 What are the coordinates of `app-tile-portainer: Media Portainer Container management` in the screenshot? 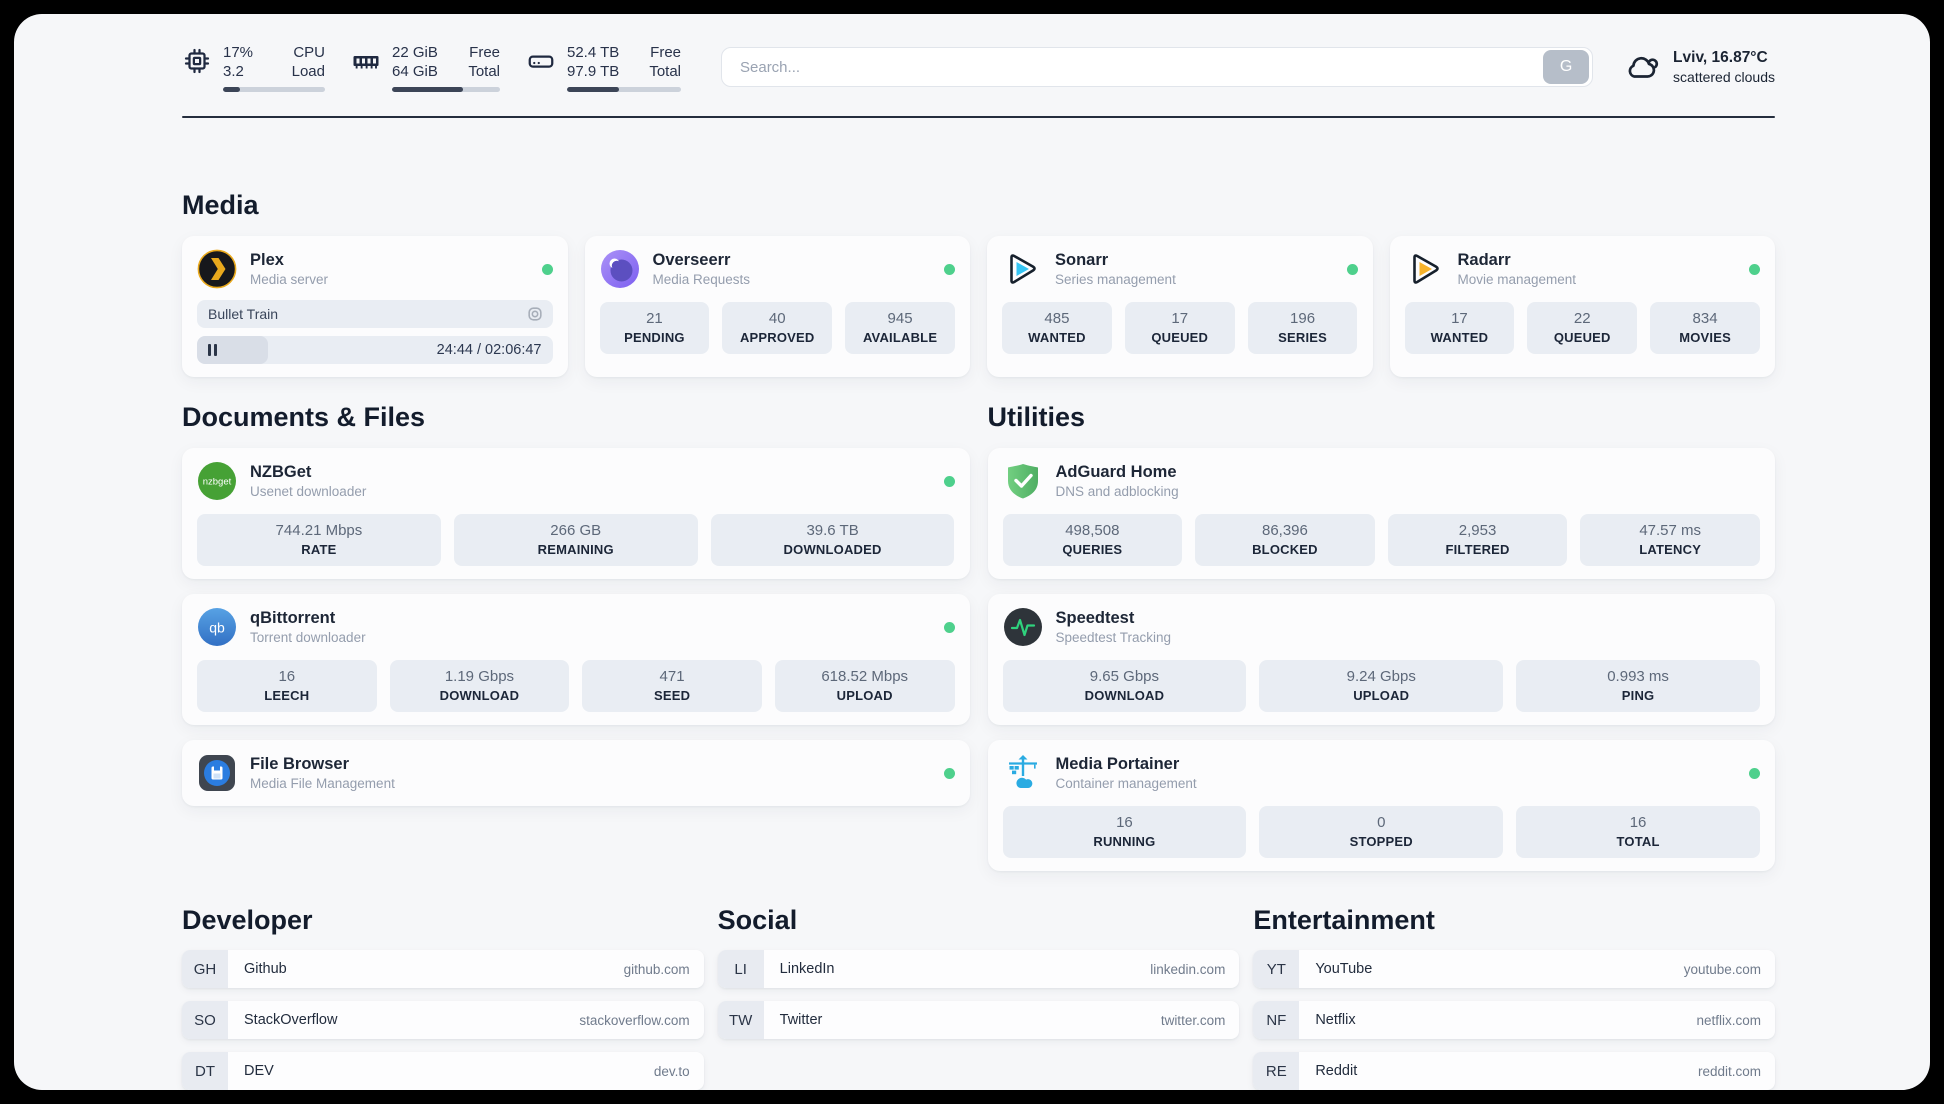 It's located at (1381, 773).